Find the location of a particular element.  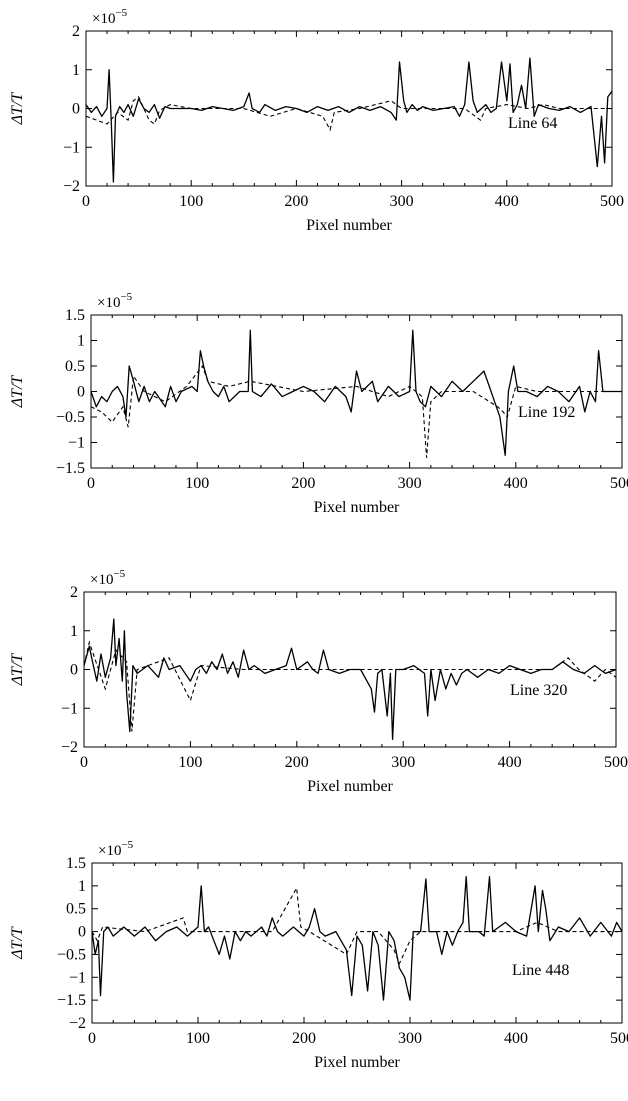

plot-frame is located at coordinates (357, 943).